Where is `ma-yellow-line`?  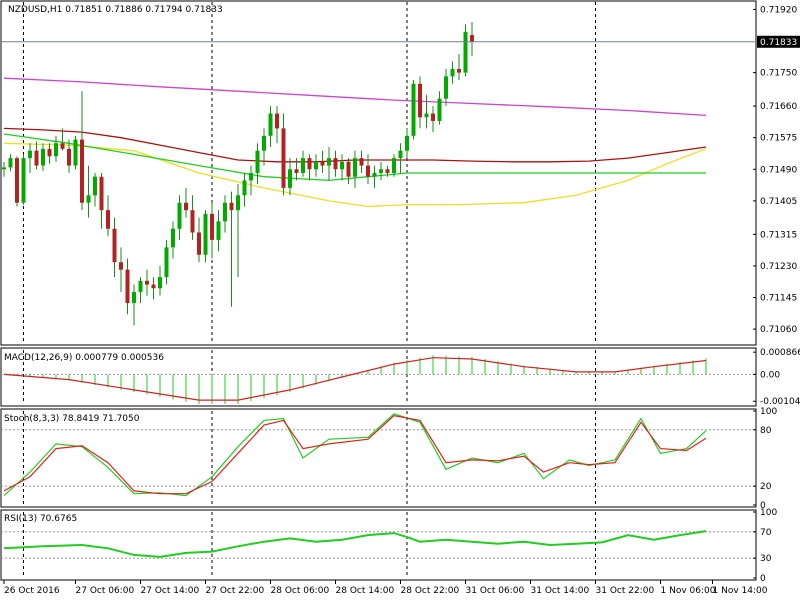
ma-yellow-line is located at coordinates (355, 175).